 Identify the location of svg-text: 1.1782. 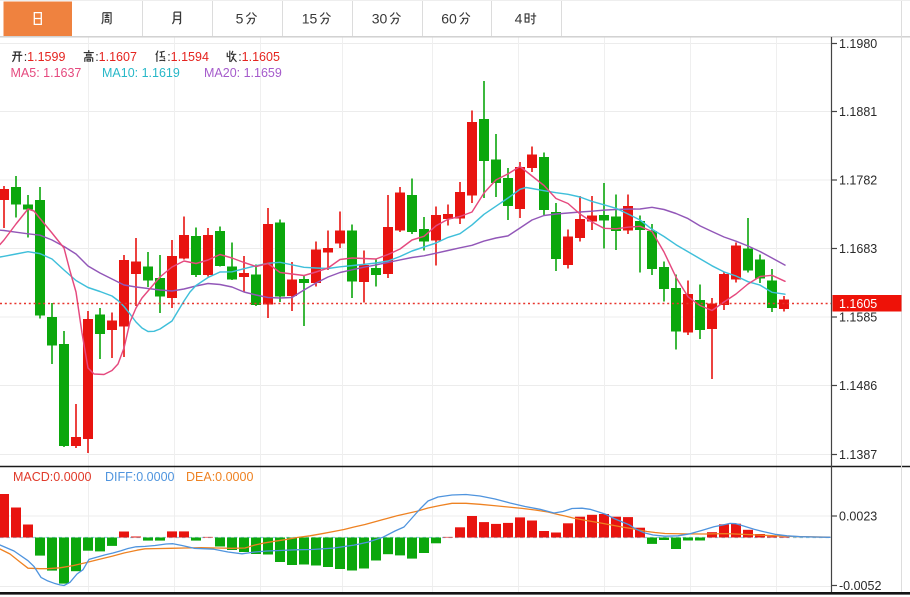
(858, 181).